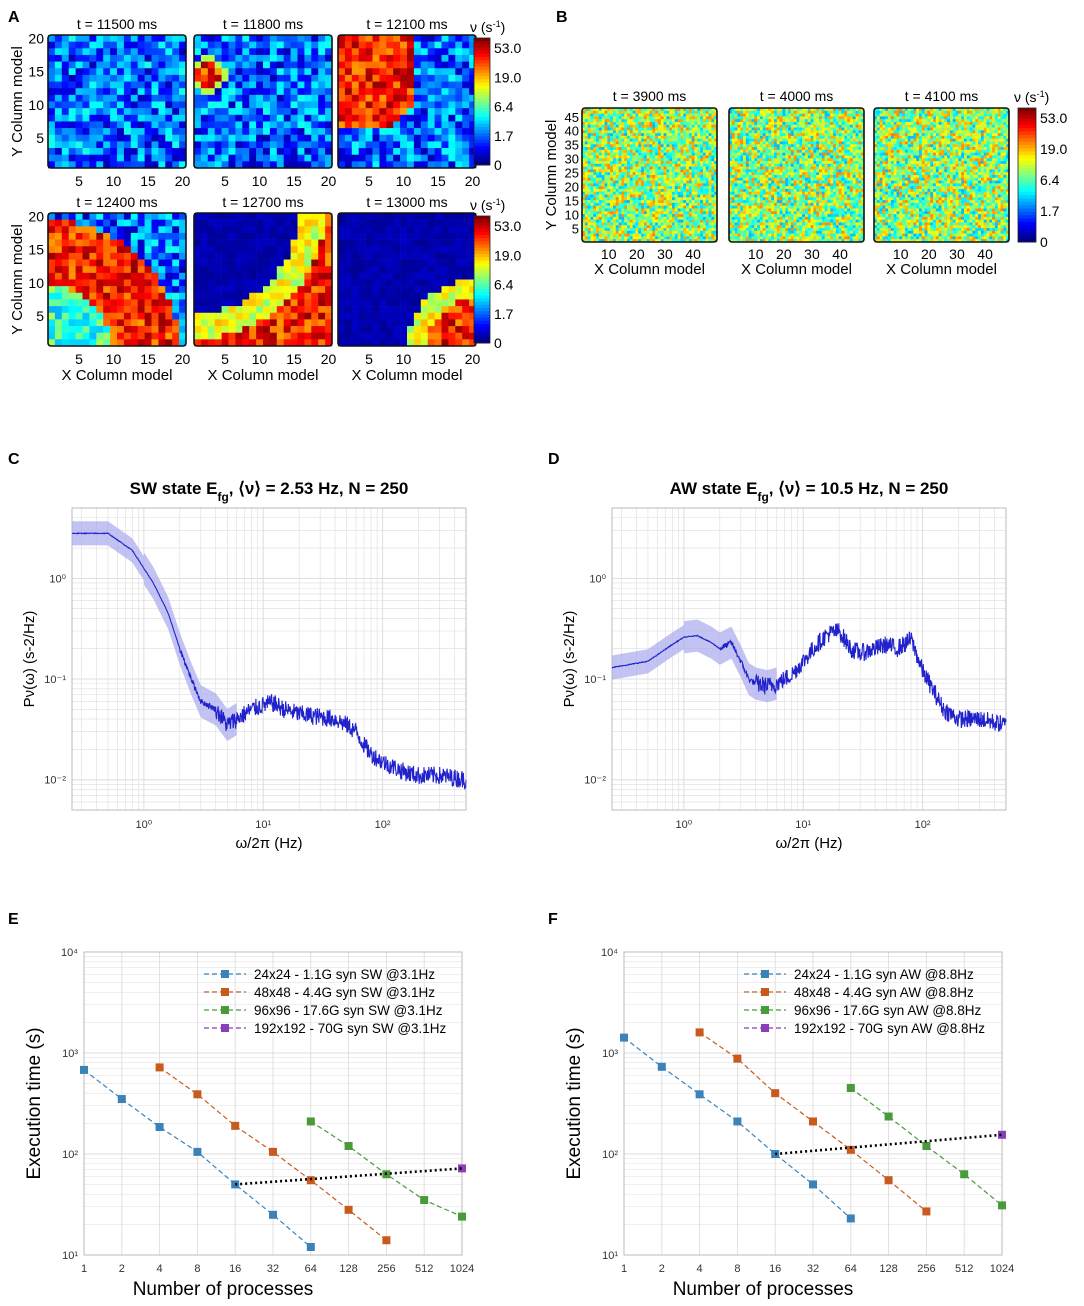 The image size is (1084, 1306). What do you see at coordinates (649, 175) in the screenshot?
I see `frame-border` at bounding box center [649, 175].